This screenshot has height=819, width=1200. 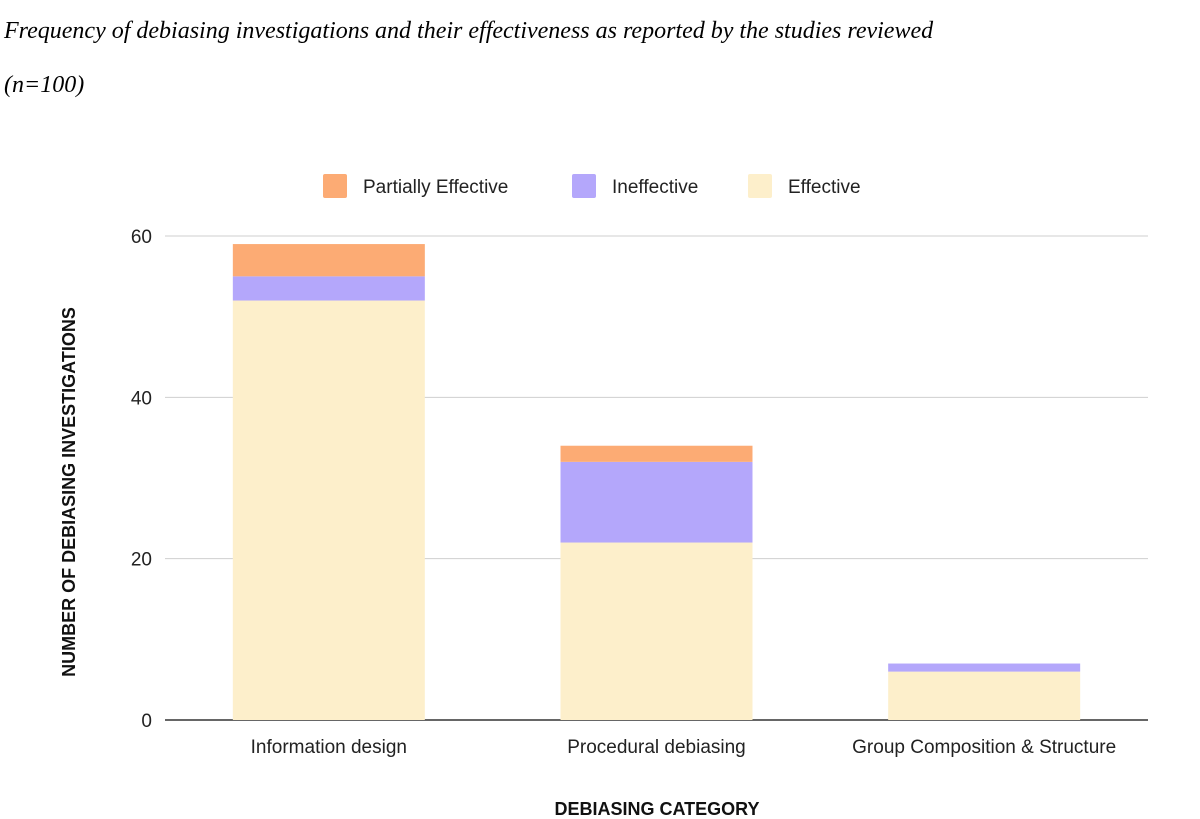 What do you see at coordinates (141, 237) in the screenshot?
I see `y-tick-label: 60` at bounding box center [141, 237].